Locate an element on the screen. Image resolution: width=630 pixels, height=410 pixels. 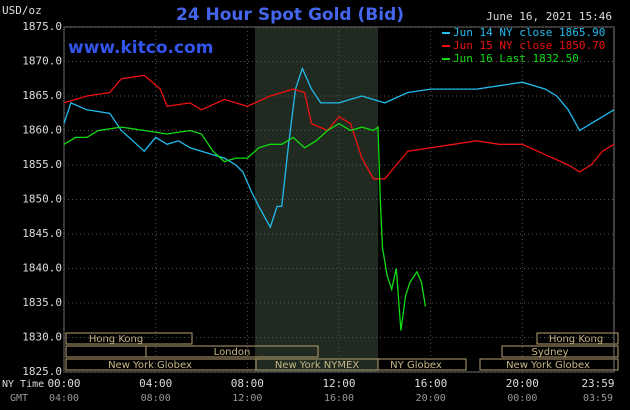
x-tick-label: 12:00 is located at coordinates (338, 383).